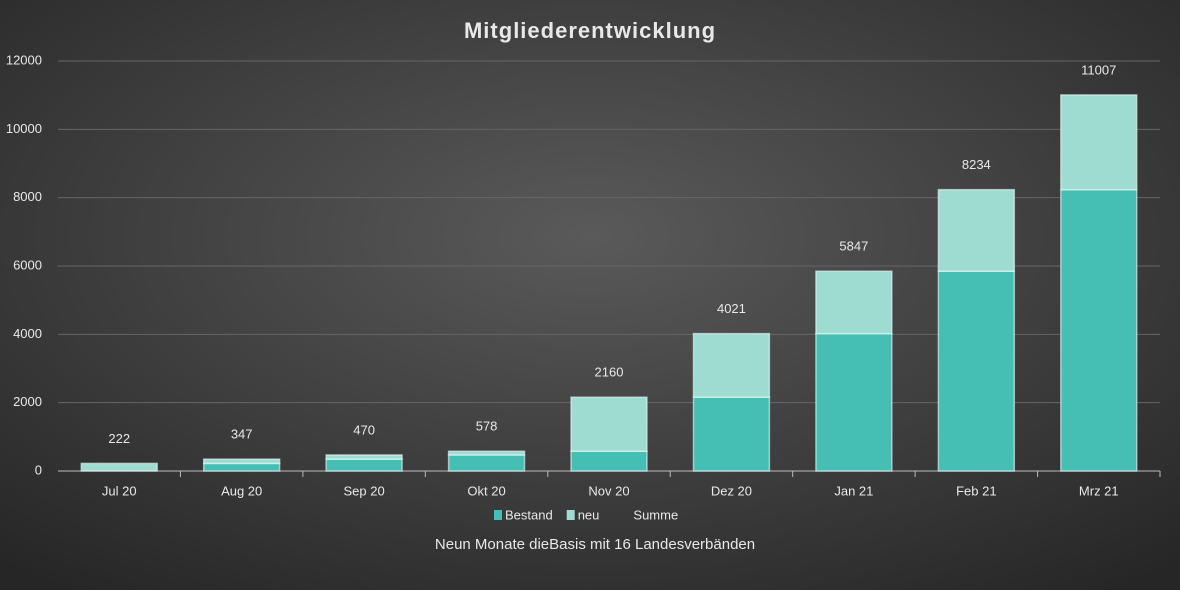 The width and height of the screenshot is (1180, 590). What do you see at coordinates (242, 434) in the screenshot?
I see `data-label: 347` at bounding box center [242, 434].